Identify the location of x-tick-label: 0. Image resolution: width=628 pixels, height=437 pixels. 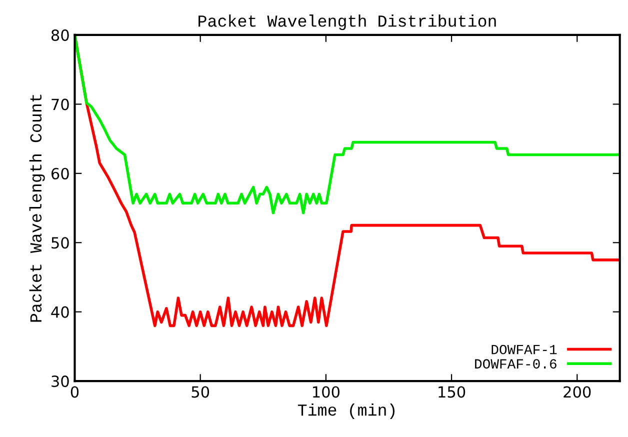
(74, 392).